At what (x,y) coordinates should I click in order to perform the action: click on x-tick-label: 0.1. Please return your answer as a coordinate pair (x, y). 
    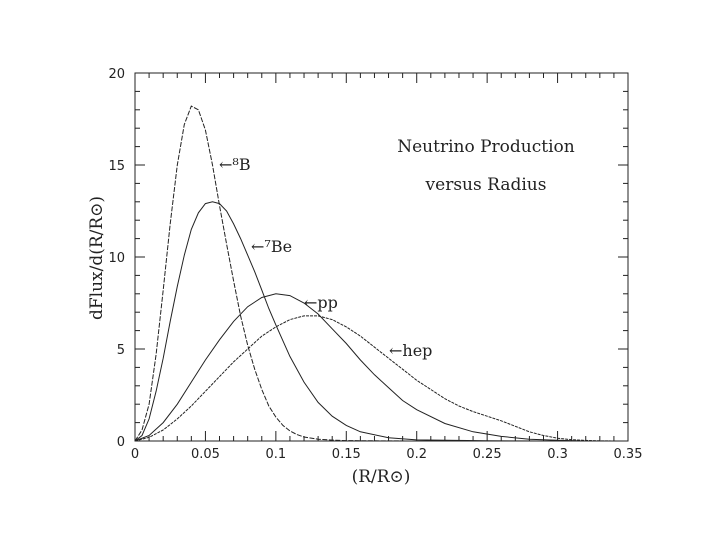
    Looking at the image, I should click on (276, 454).